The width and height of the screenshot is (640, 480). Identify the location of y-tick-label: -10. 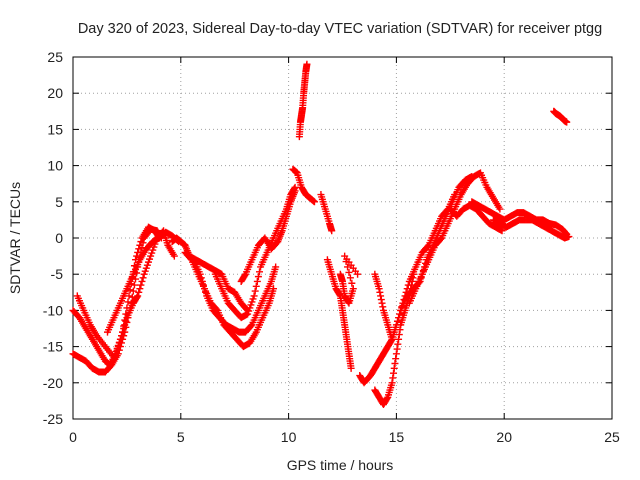
(53, 310).